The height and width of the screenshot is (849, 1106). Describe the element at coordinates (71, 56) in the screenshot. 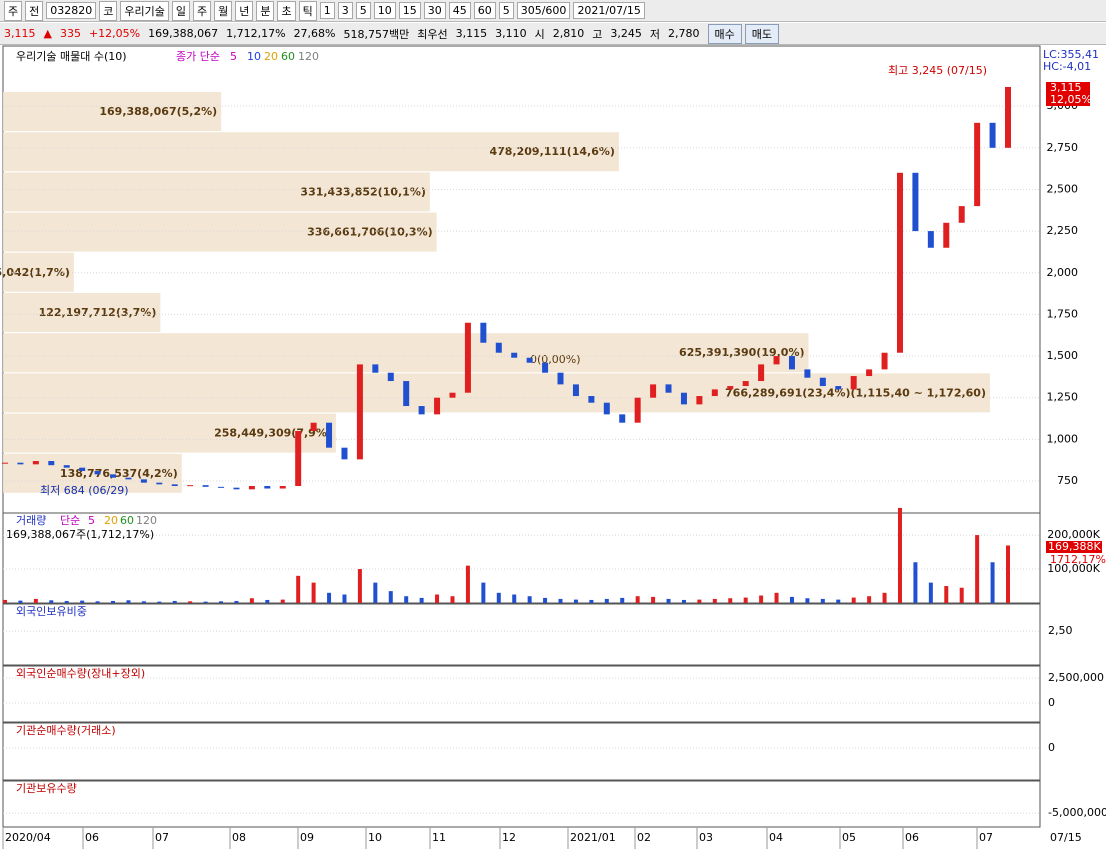

I see `panel-title: 우리기술 매물대 수(10)` at that location.